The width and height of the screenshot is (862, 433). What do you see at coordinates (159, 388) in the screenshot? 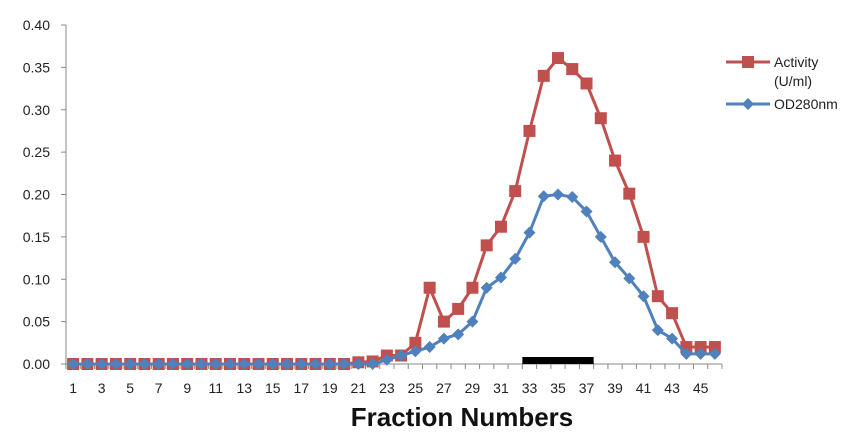
I see `x-tick-label: 7` at bounding box center [159, 388].